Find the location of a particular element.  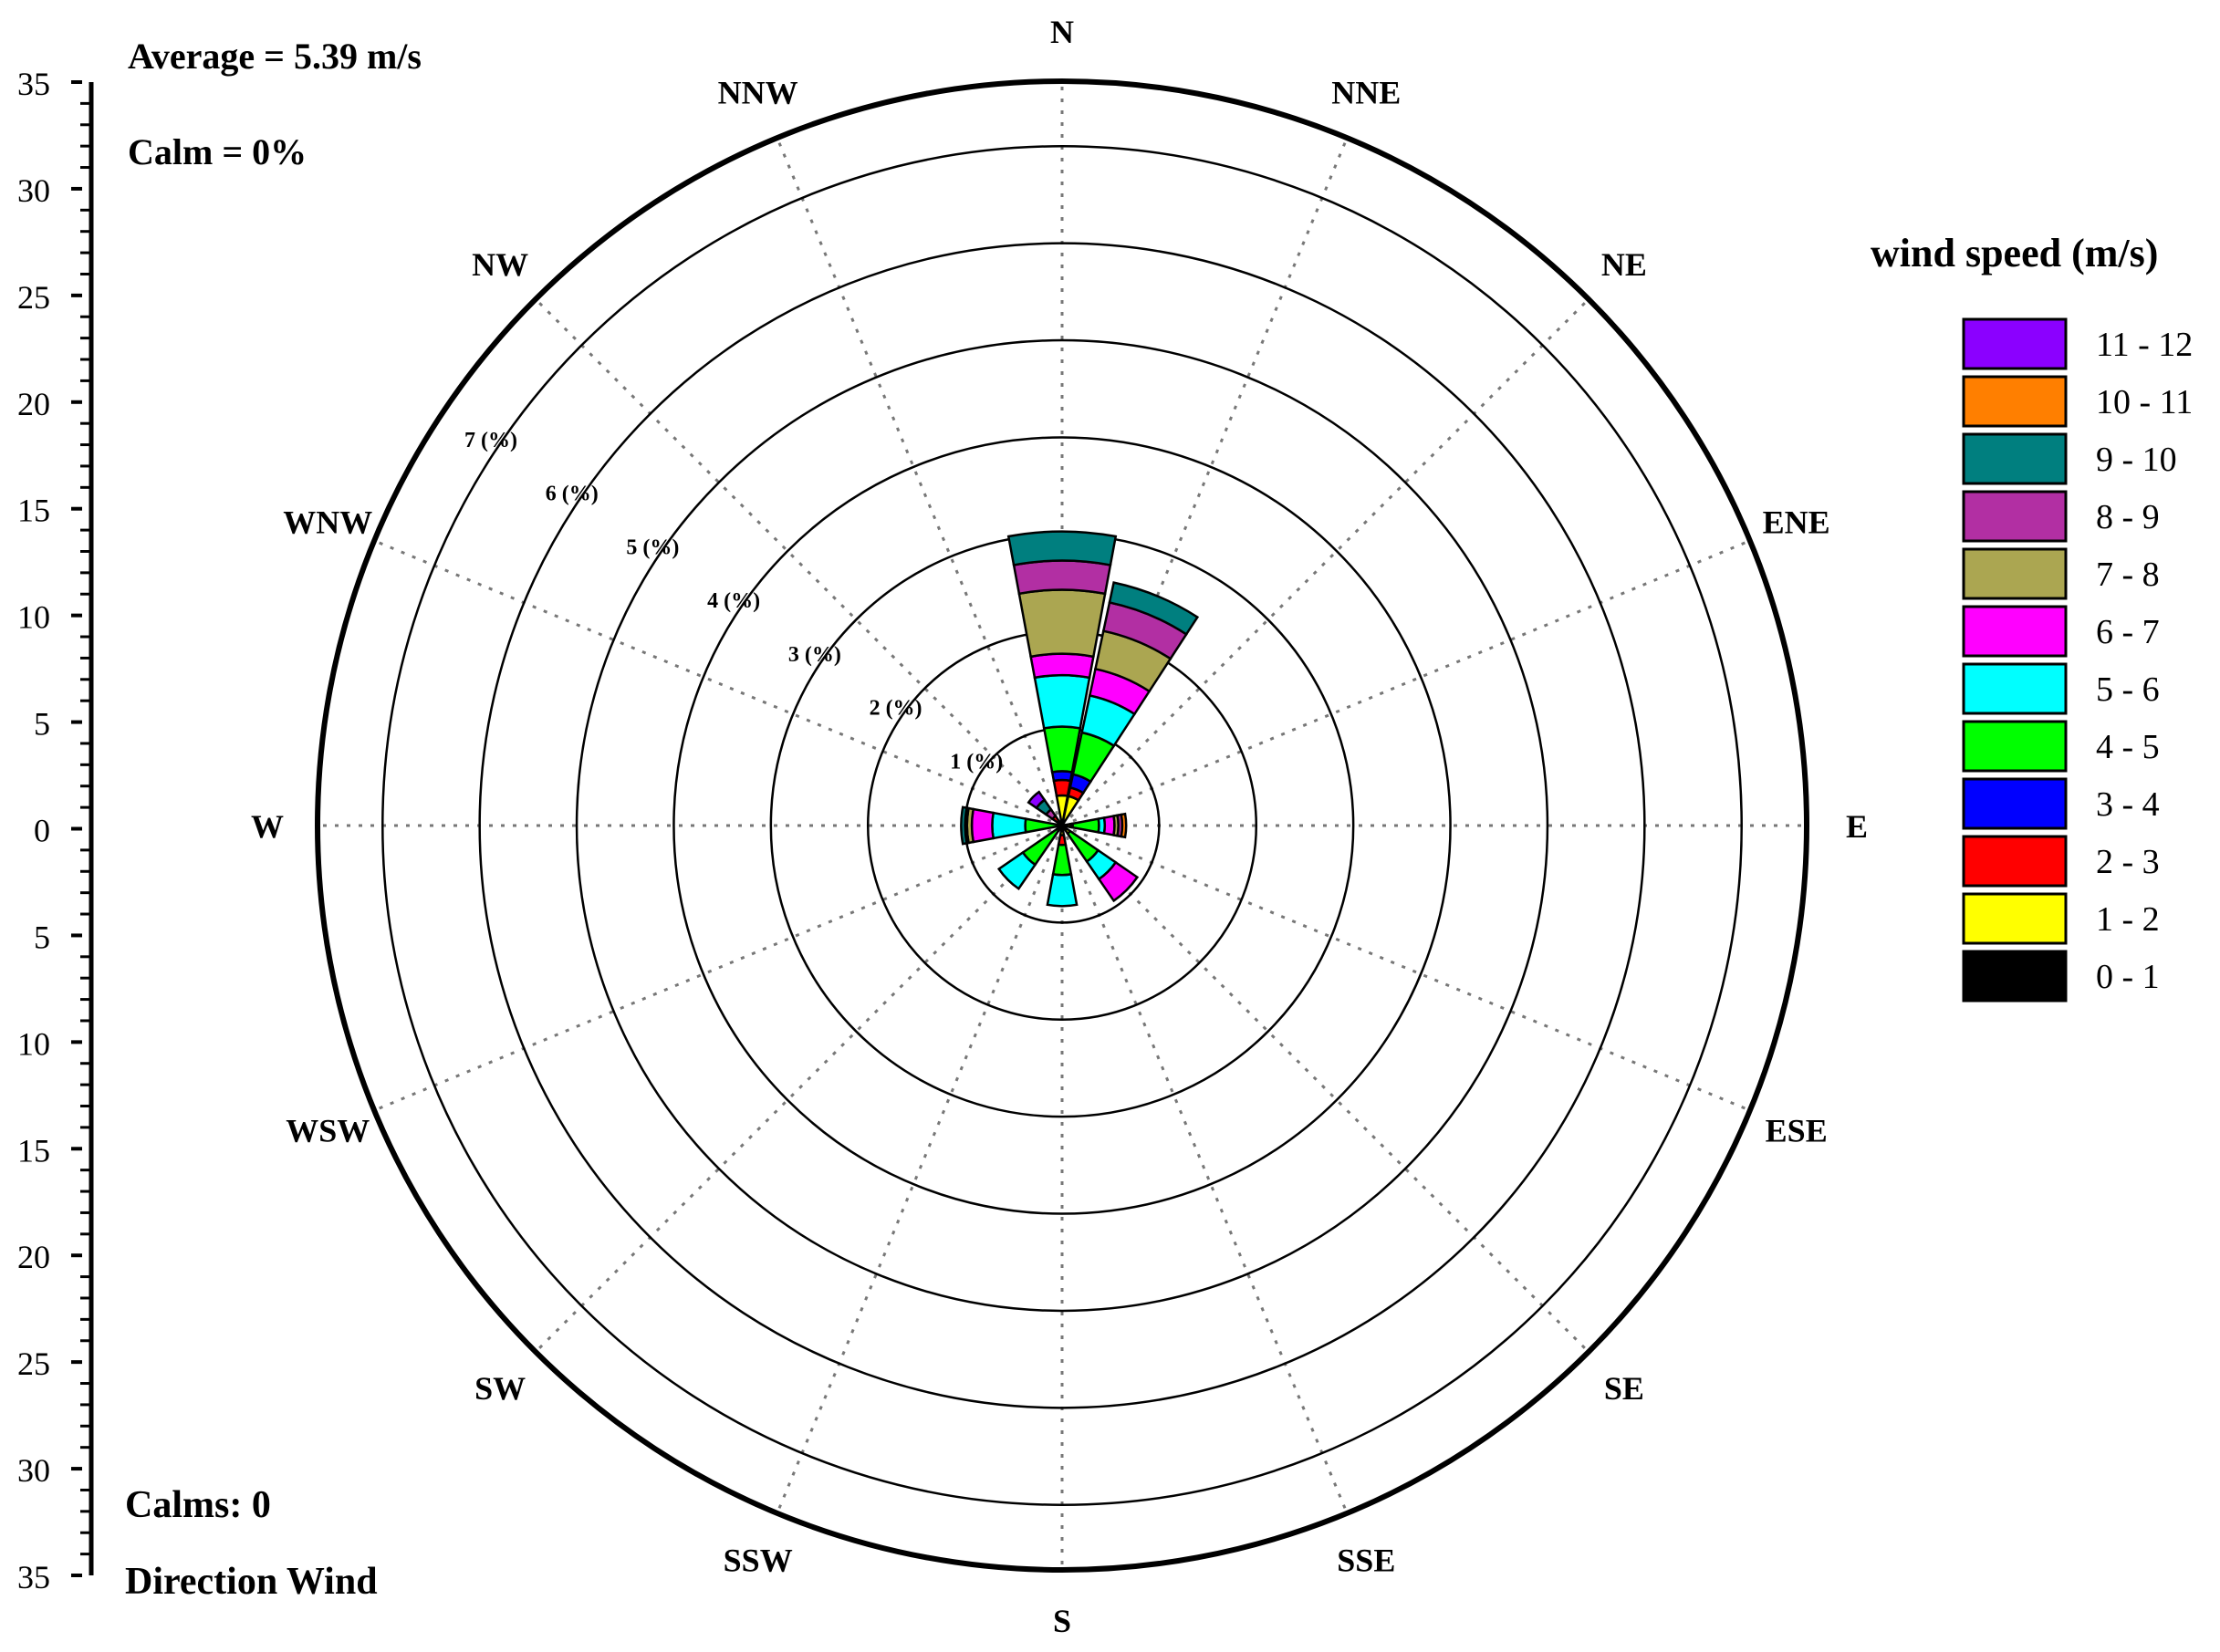

wind-petals is located at coordinates (1080, 719).